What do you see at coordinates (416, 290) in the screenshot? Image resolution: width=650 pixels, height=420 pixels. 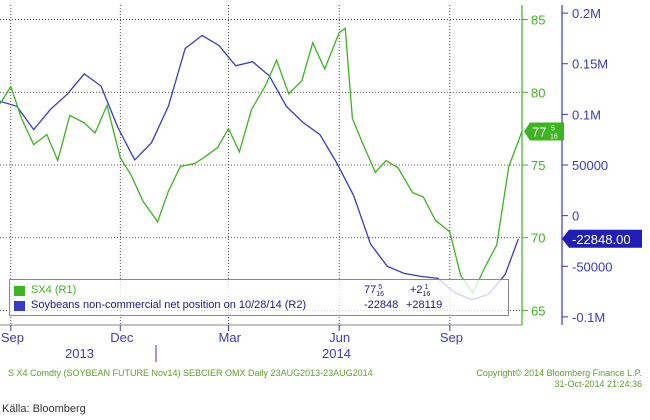 I see `legend-change-sx4-whole: +2` at bounding box center [416, 290].